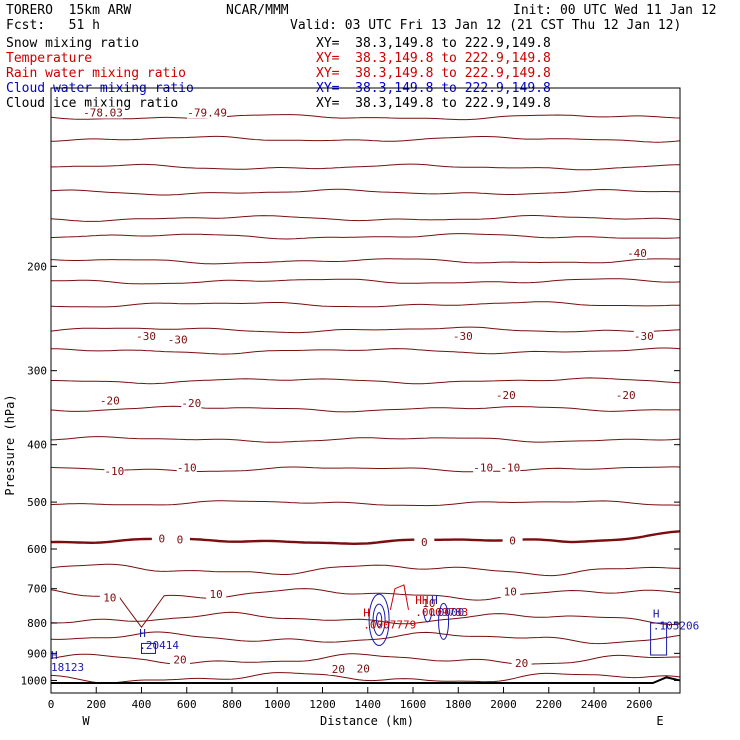 The width and height of the screenshot is (740, 740). What do you see at coordinates (421, 600) in the screenshot?
I see `extremum-marker: HH` at bounding box center [421, 600].